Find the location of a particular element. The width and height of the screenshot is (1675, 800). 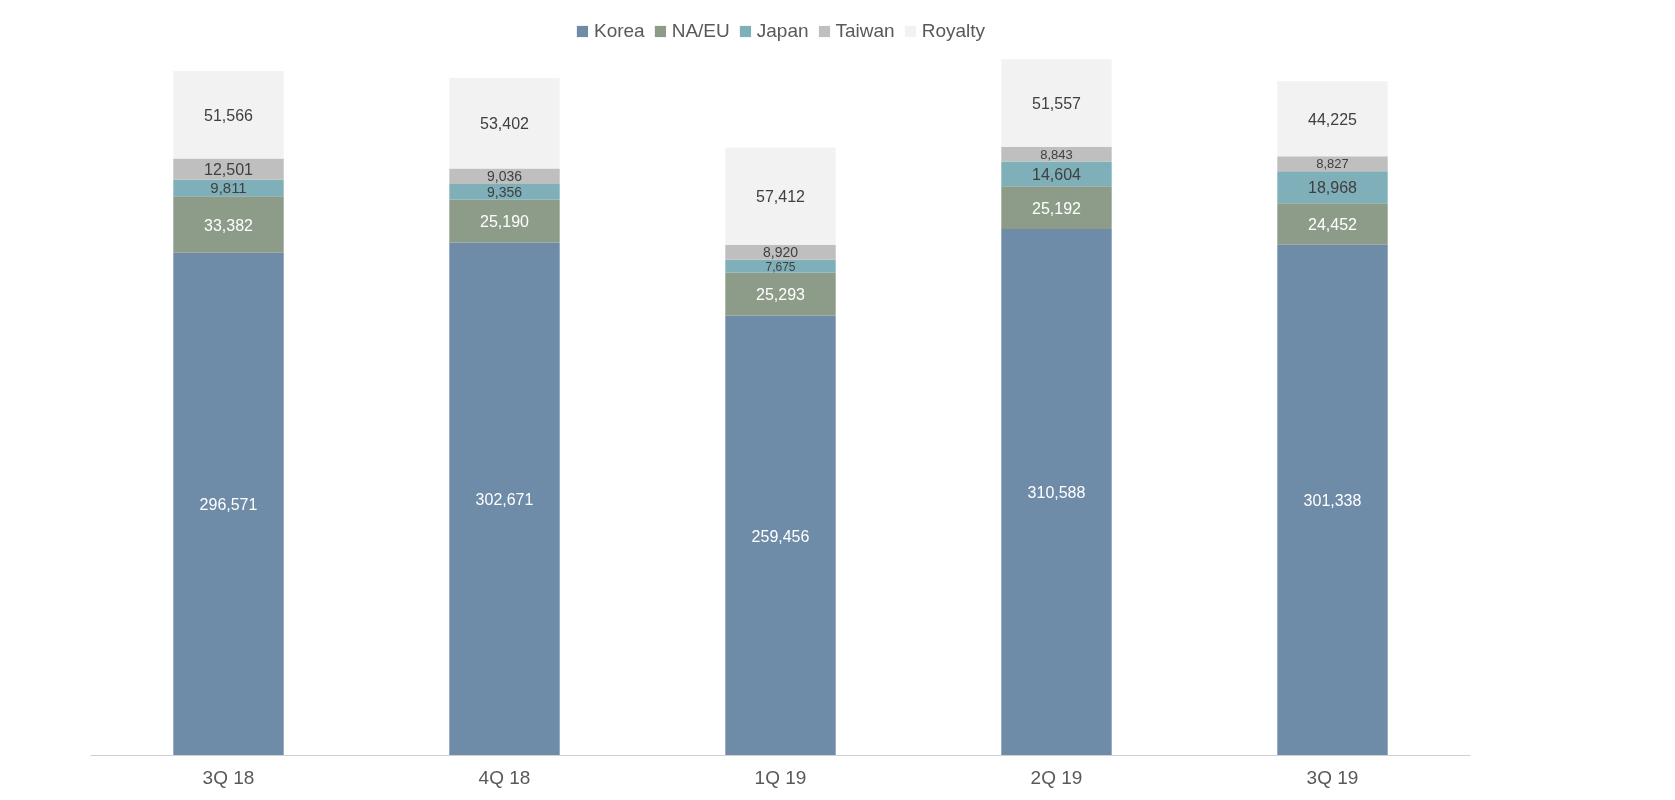

data-label: 9,811 is located at coordinates (228, 187).